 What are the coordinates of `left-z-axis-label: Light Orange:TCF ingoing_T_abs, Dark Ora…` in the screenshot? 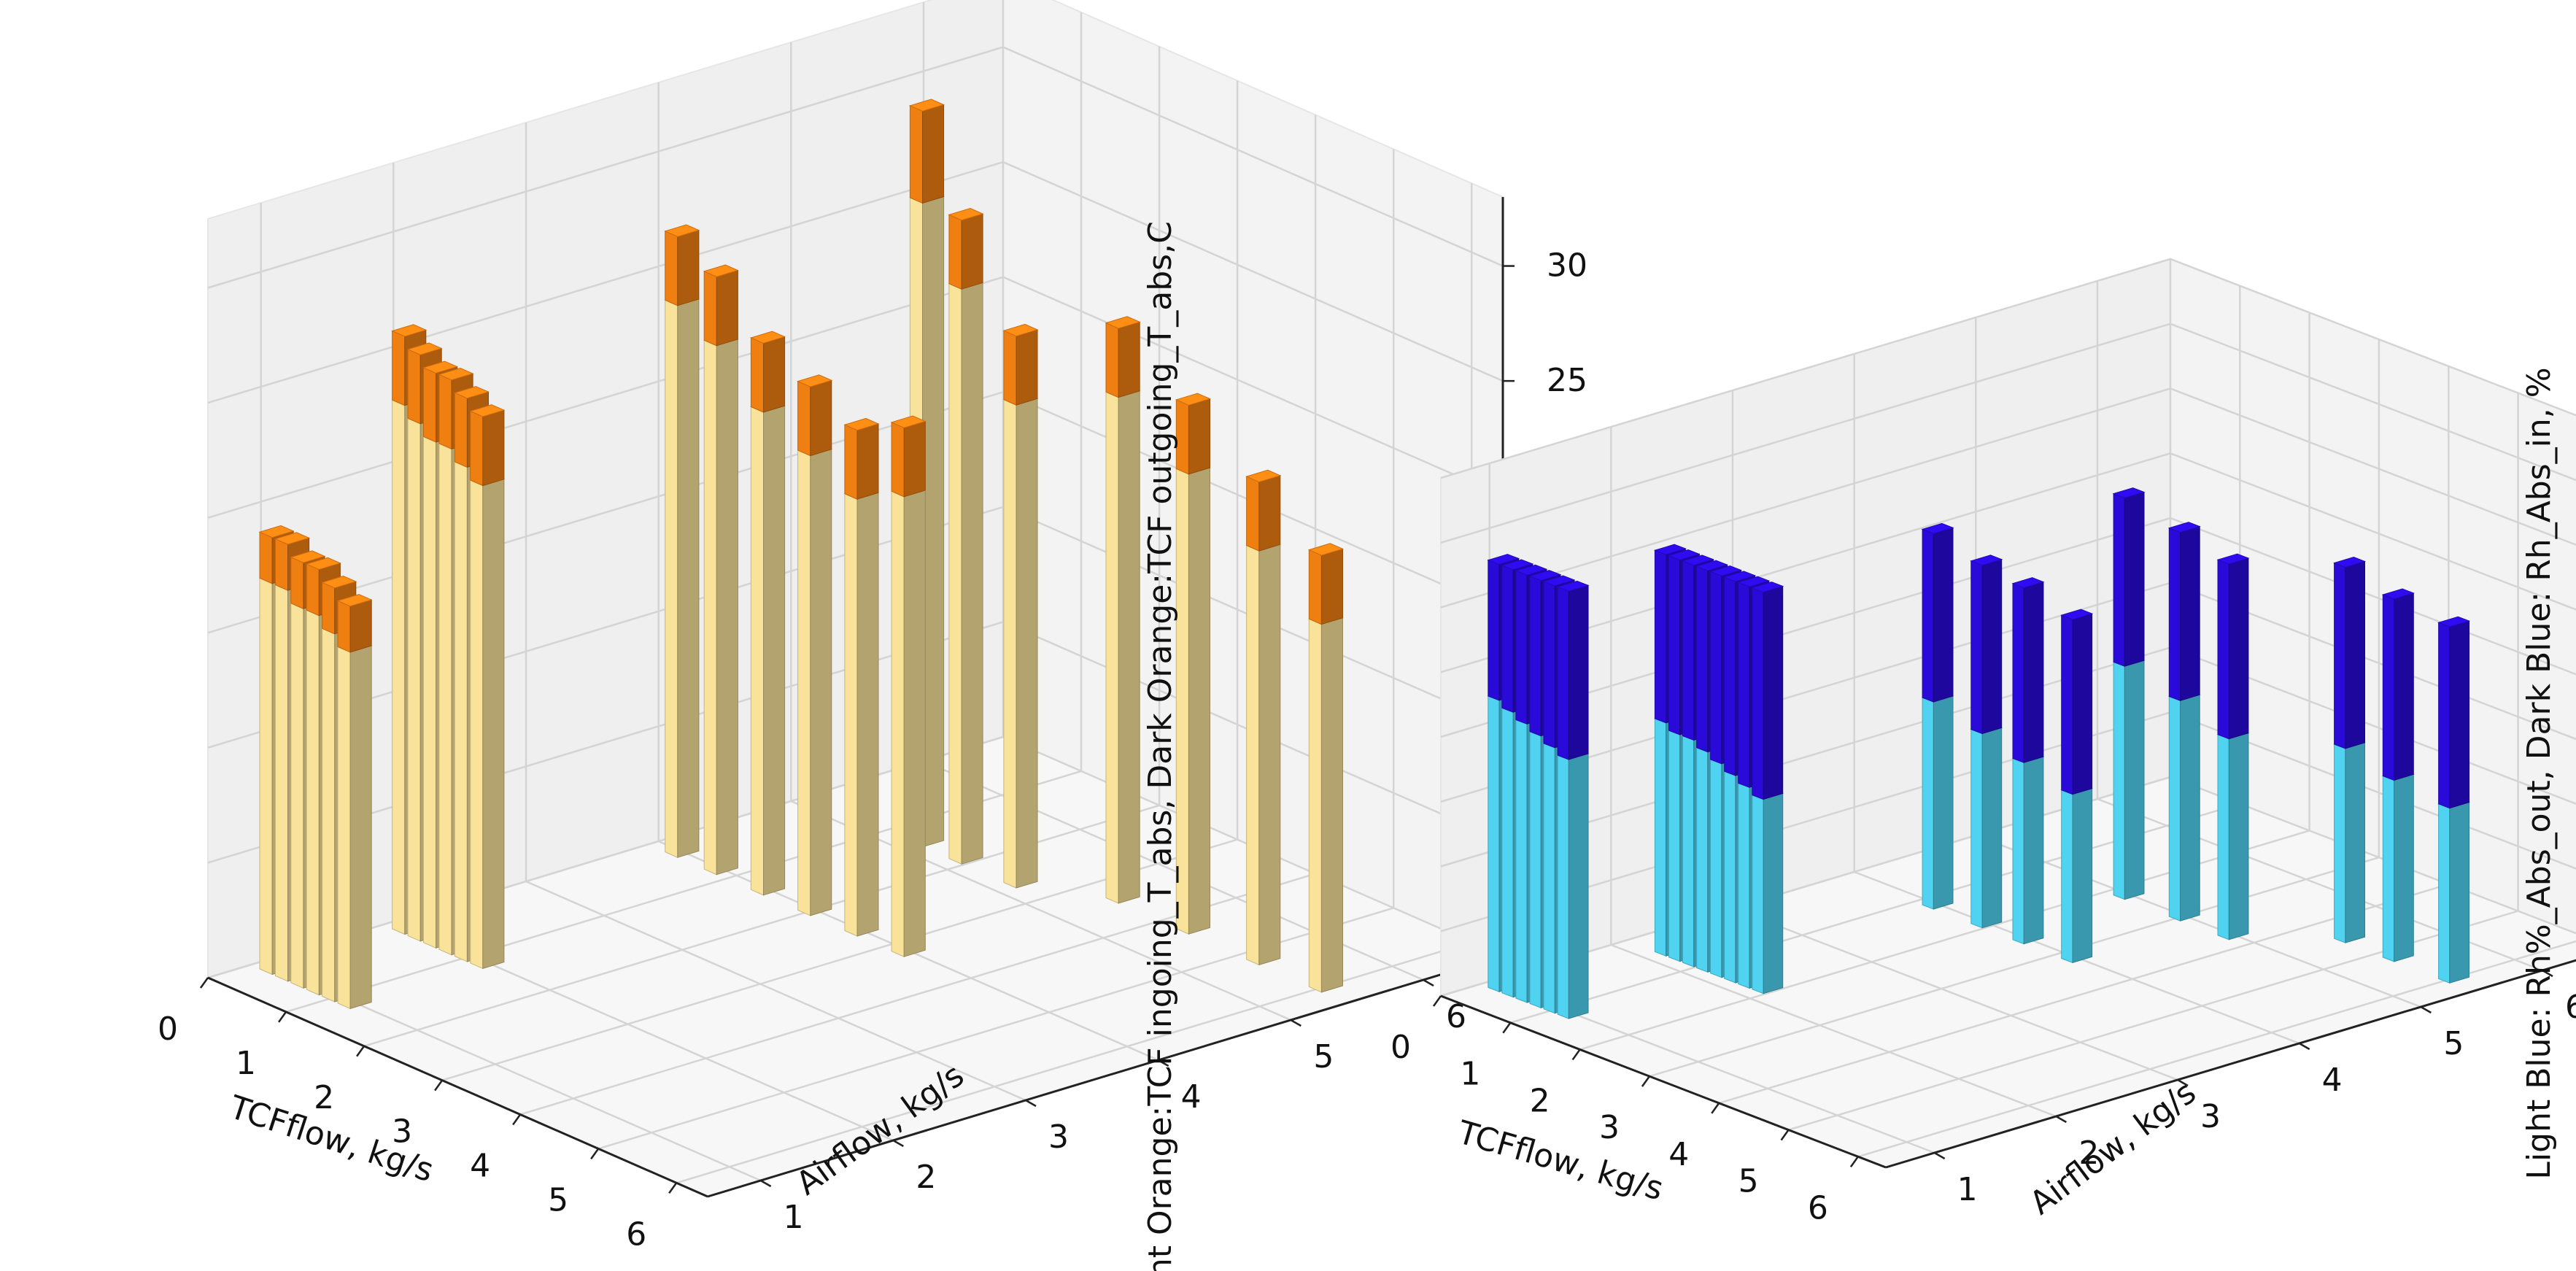 It's located at (1160, 746).